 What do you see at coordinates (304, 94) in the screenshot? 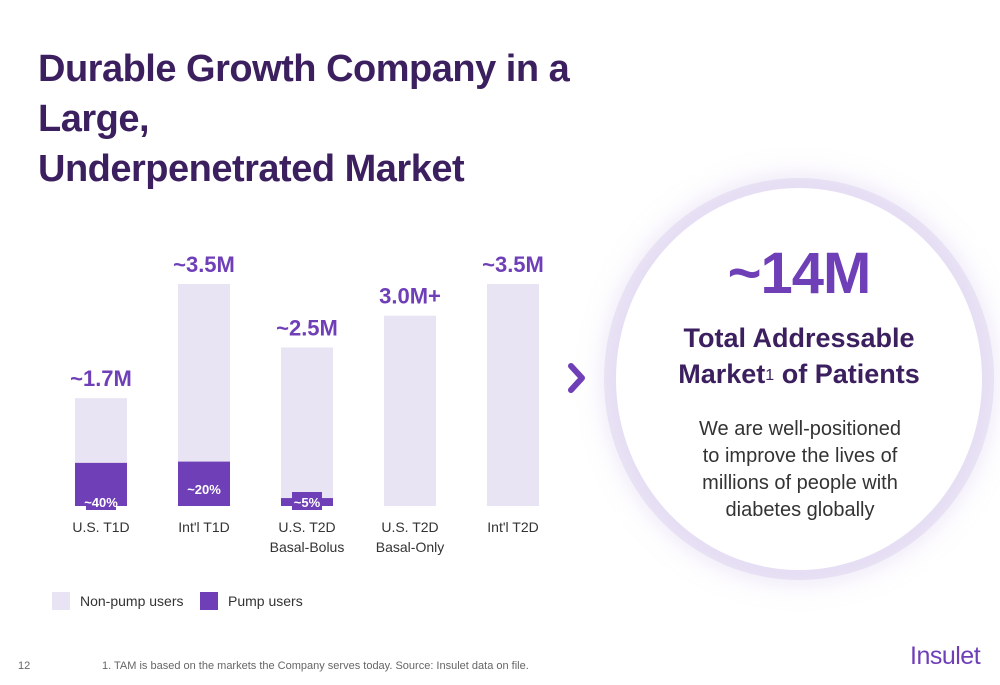
I see `title-line-1: Durable Growth Company in a Large,` at bounding box center [304, 94].